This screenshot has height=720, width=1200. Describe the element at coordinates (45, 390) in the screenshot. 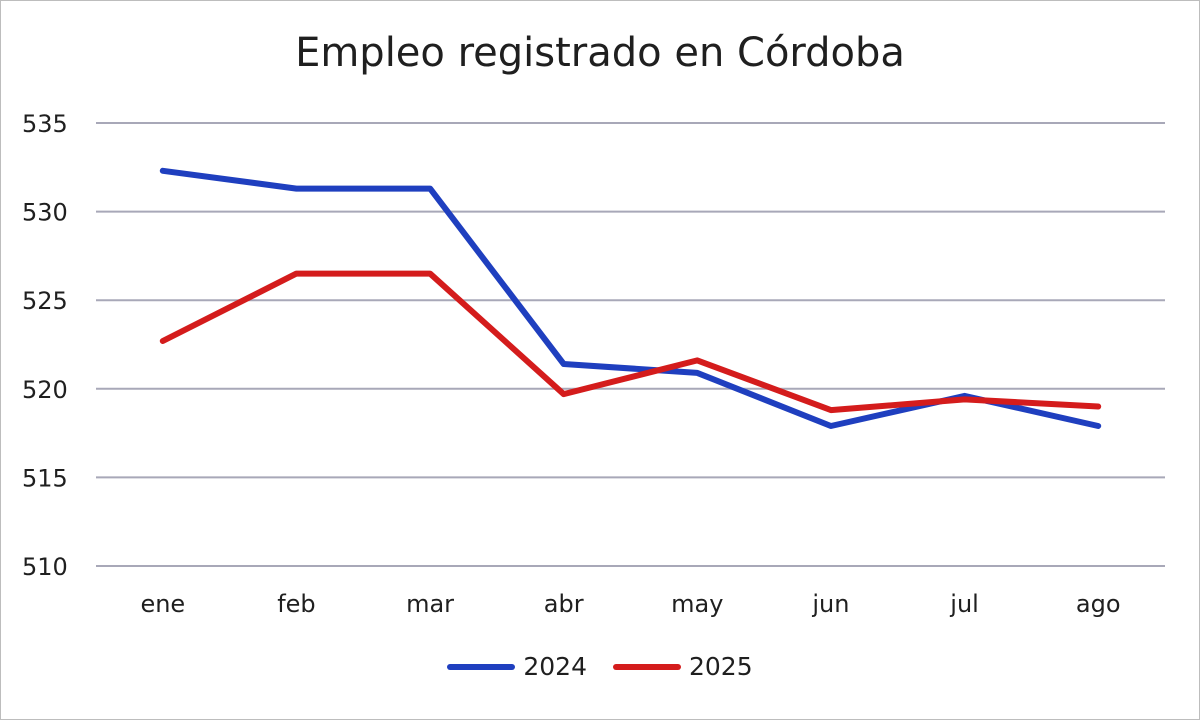

I see `y-tick-label: 520` at that location.